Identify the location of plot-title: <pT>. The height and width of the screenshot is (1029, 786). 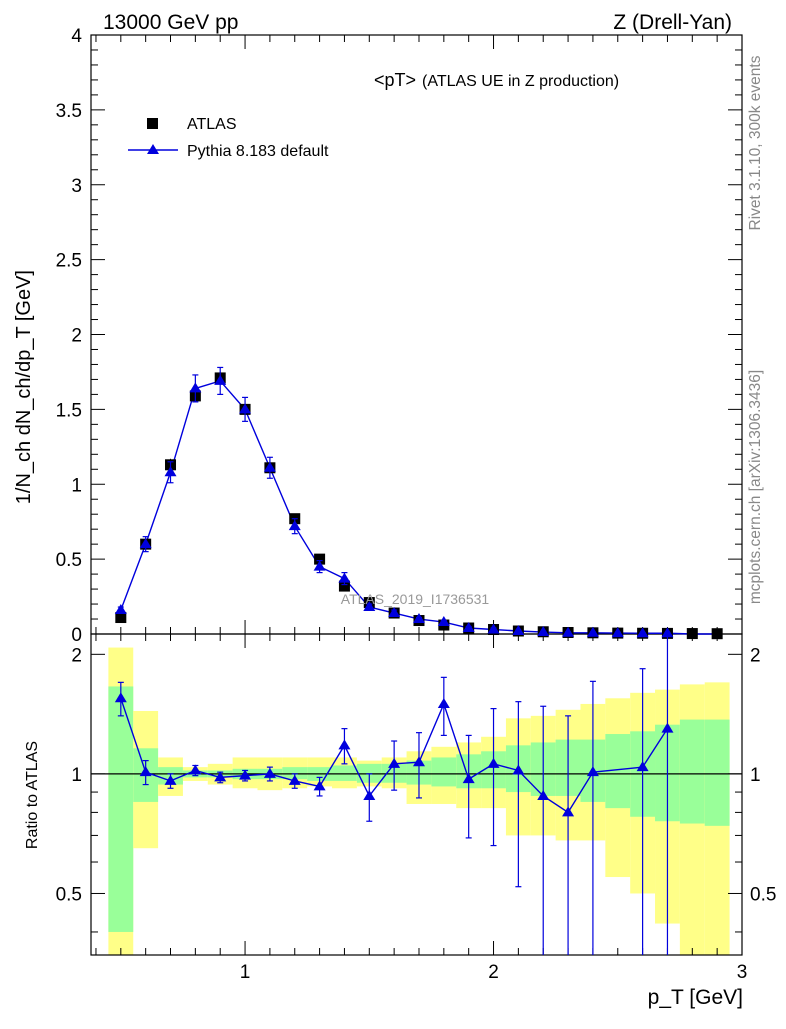
(395, 80).